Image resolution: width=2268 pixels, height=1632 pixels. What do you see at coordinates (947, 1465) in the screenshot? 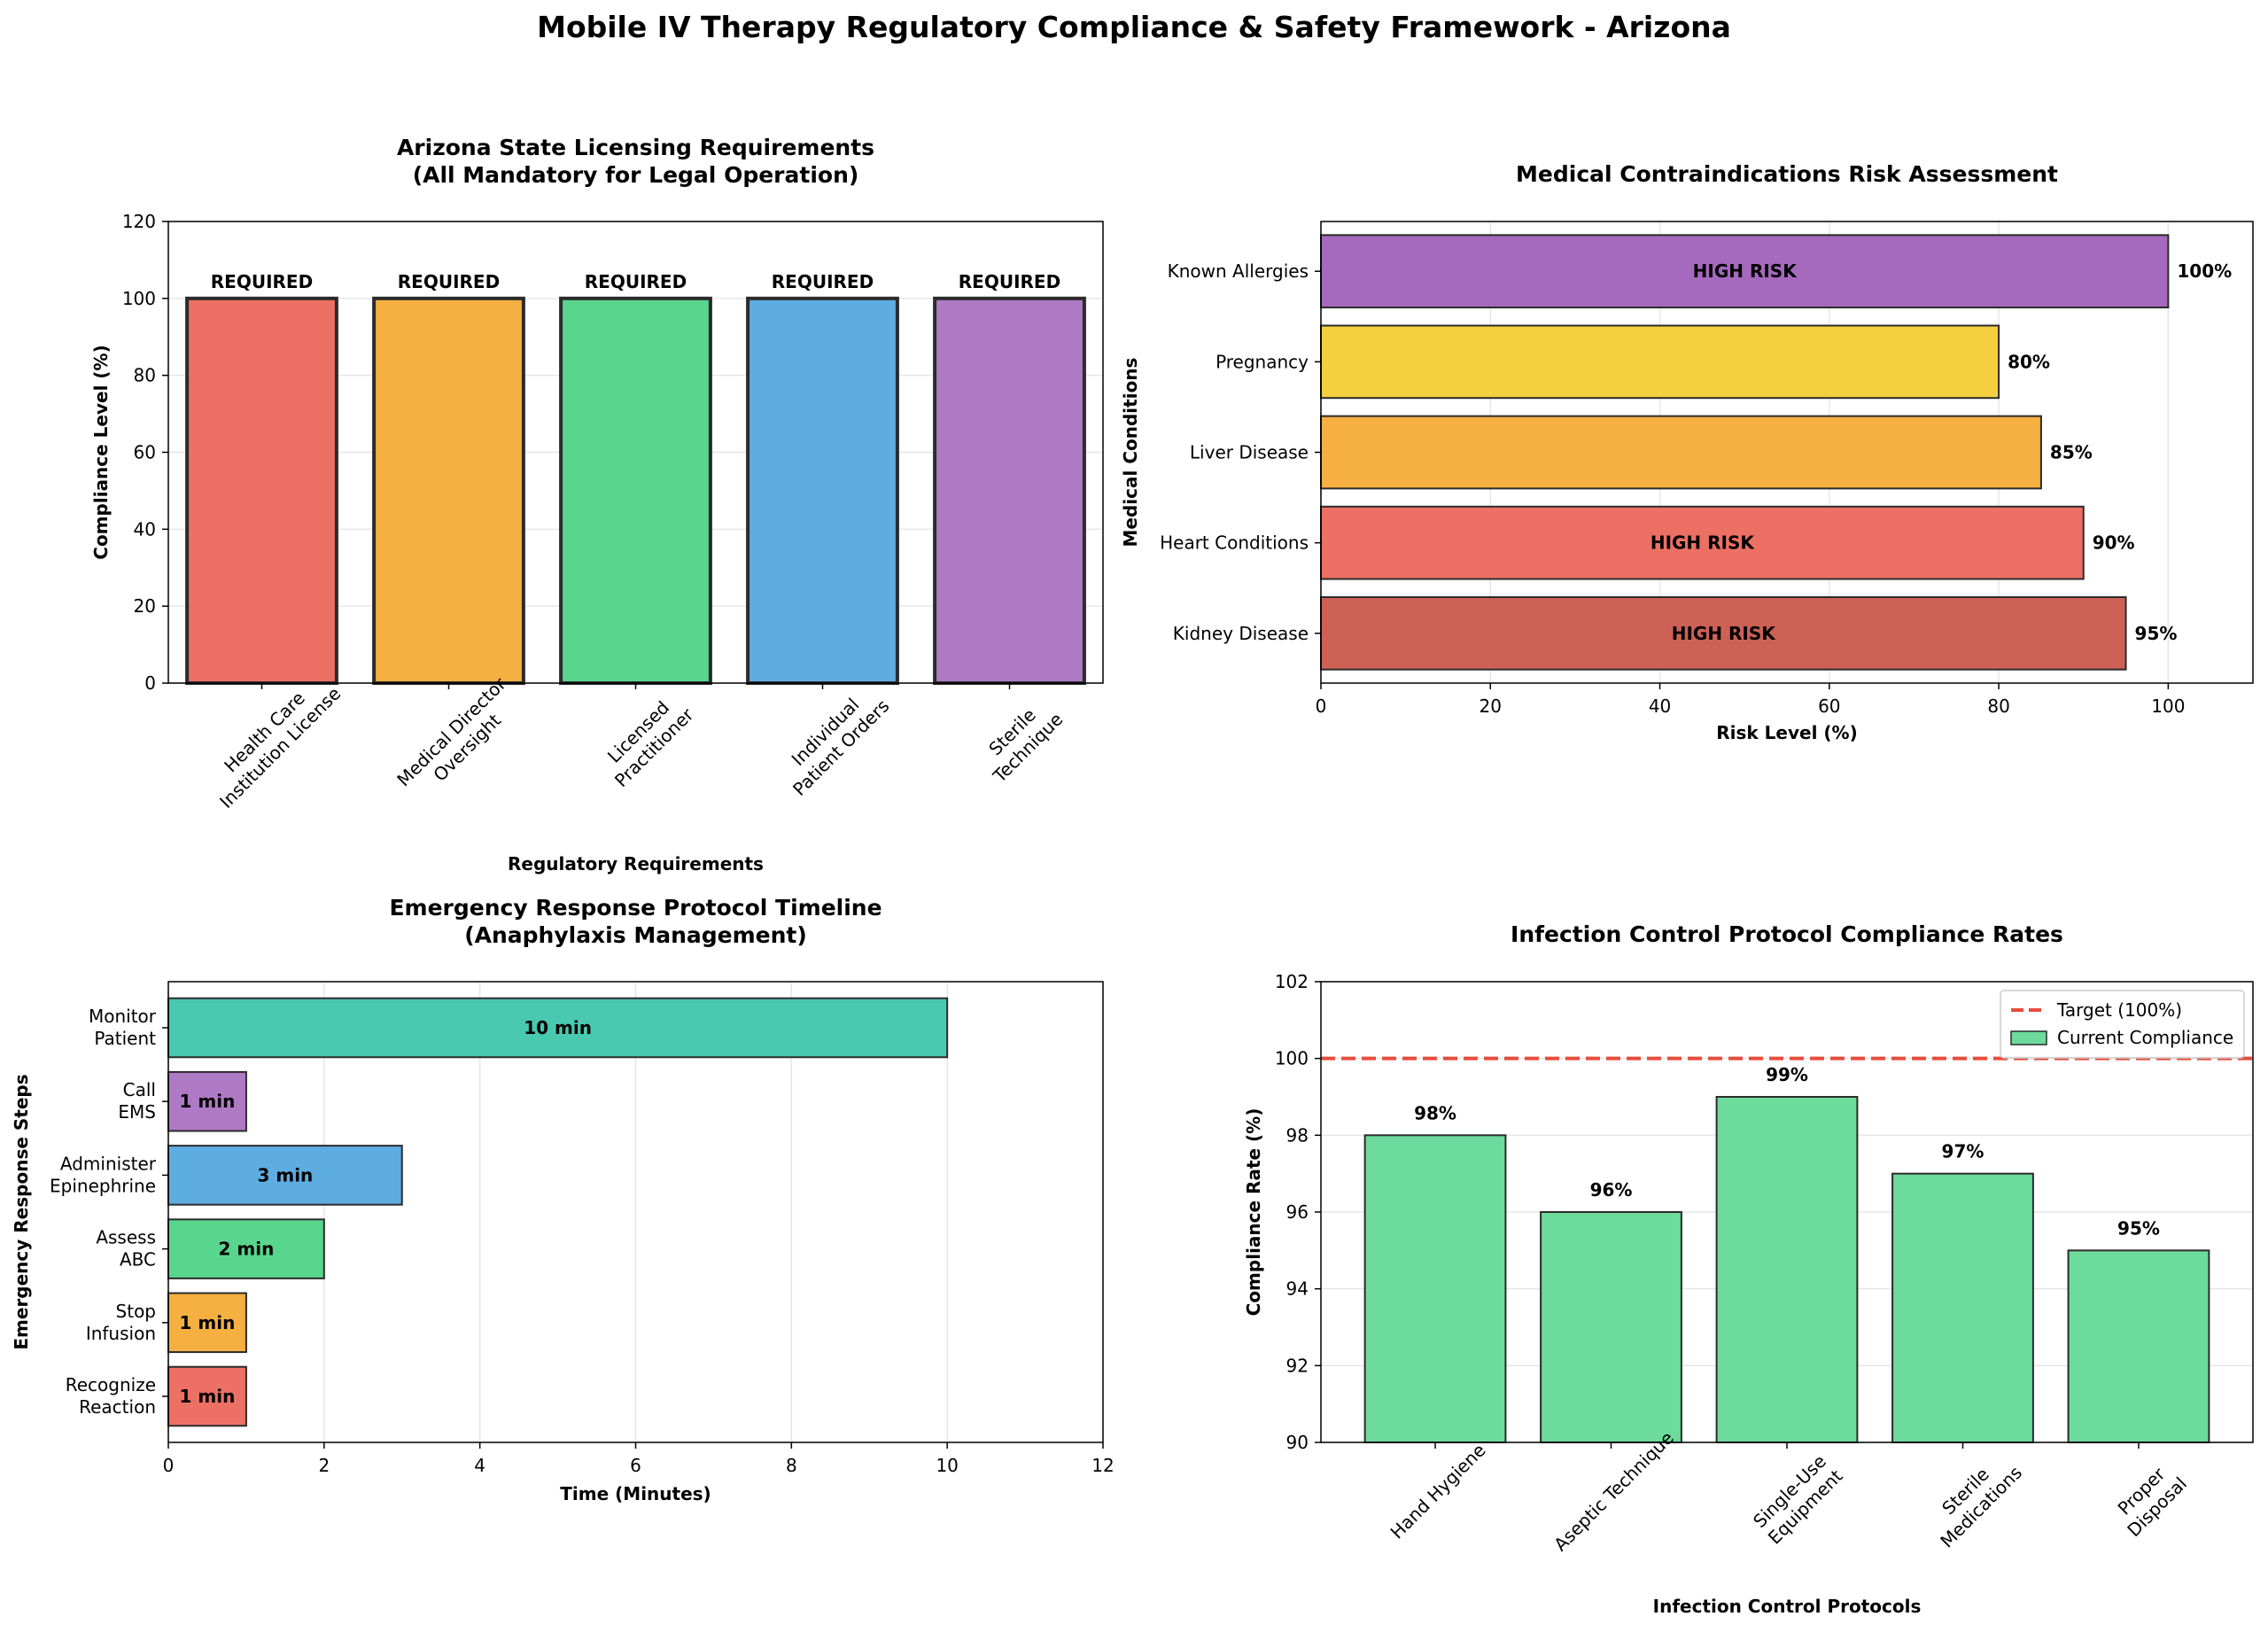
I see `x-tick-label: 10` at bounding box center [947, 1465].